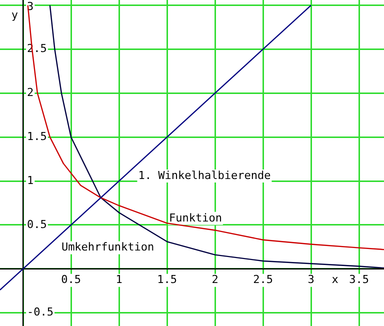  I want to click on x-tick-label: 2, so click(215, 279).